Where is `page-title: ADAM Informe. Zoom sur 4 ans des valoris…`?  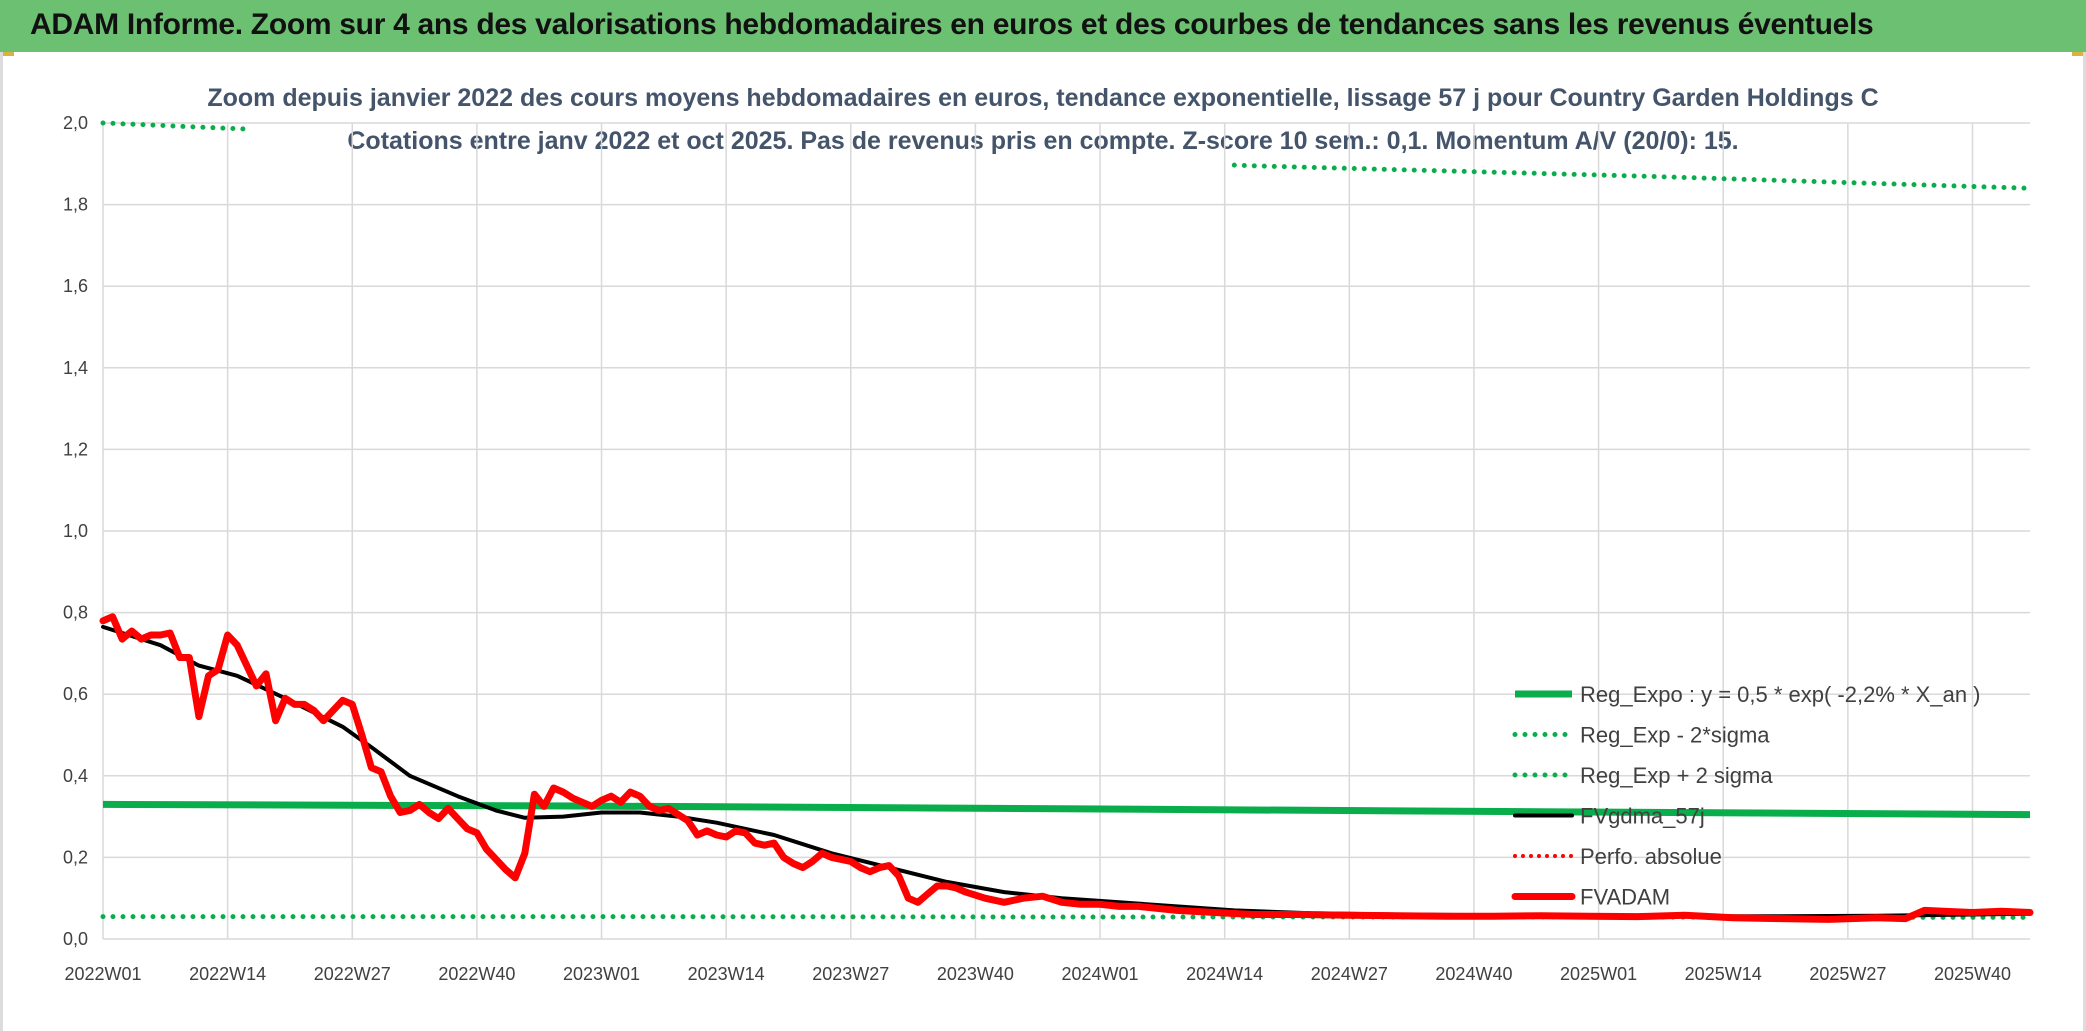 page-title: ADAM Informe. Zoom sur 4 ans des valoris… is located at coordinates (952, 24).